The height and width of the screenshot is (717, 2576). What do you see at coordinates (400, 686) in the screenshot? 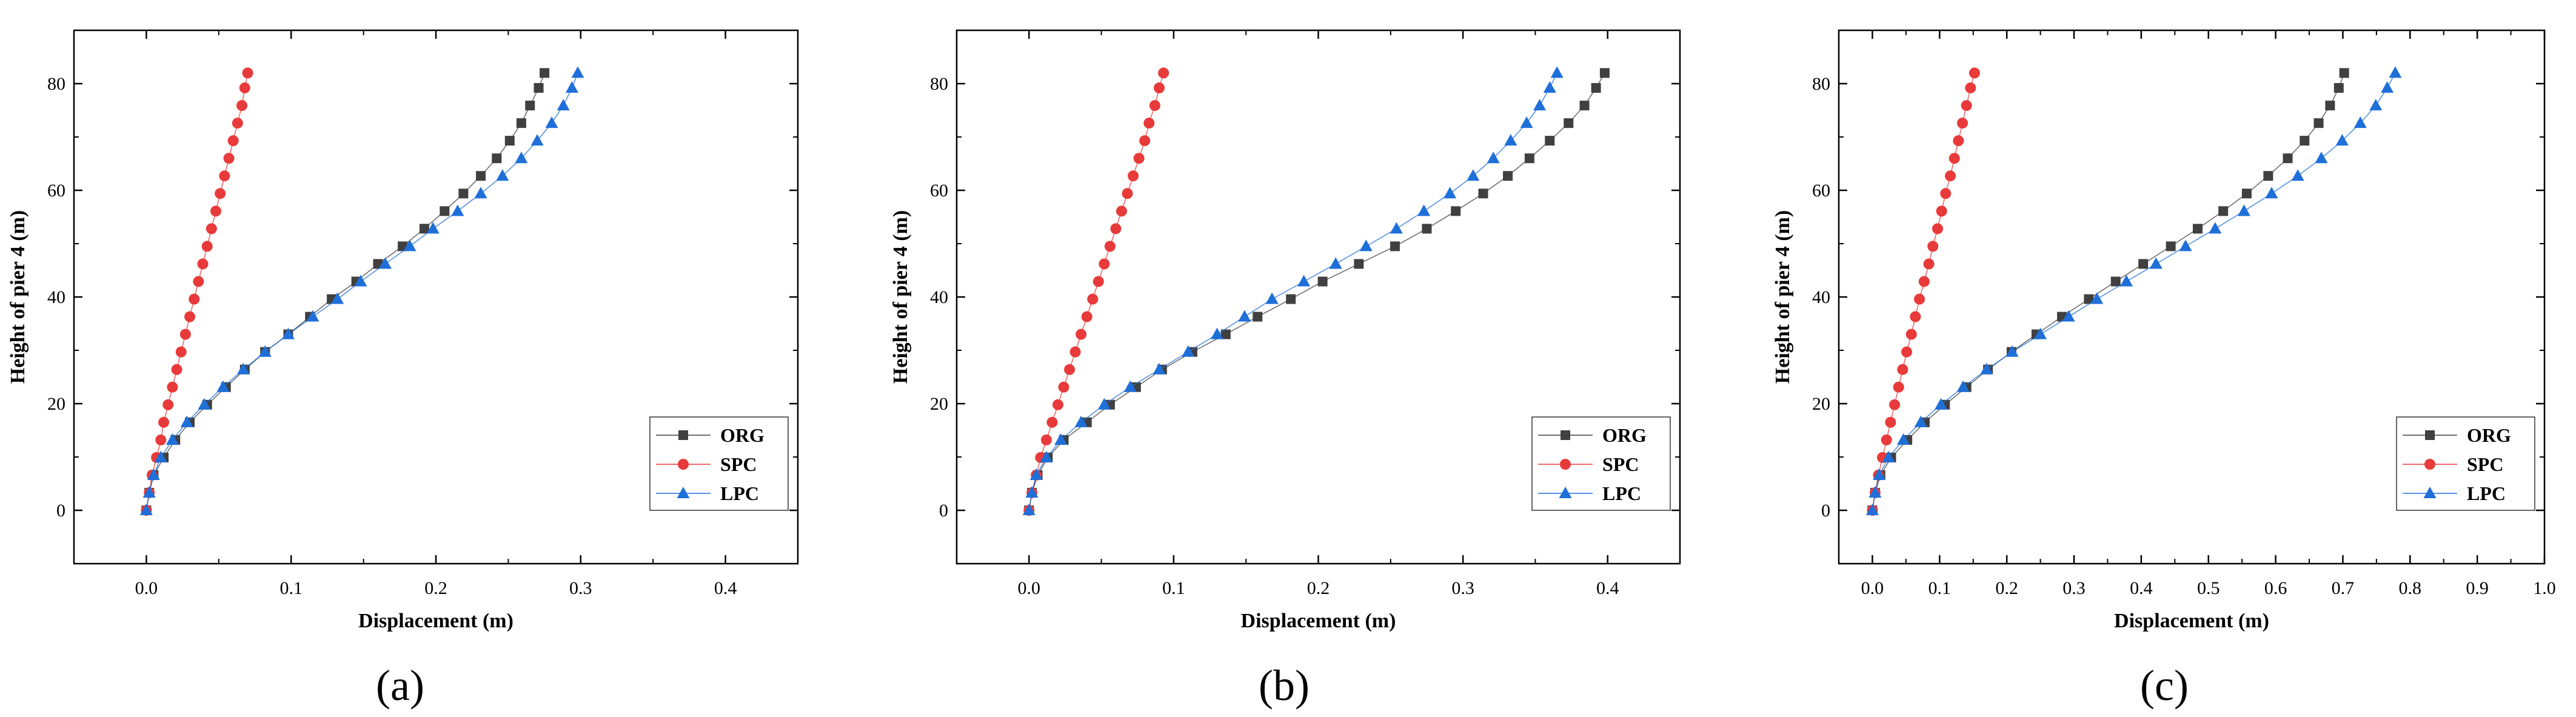
I see `panel-label: (a)` at bounding box center [400, 686].